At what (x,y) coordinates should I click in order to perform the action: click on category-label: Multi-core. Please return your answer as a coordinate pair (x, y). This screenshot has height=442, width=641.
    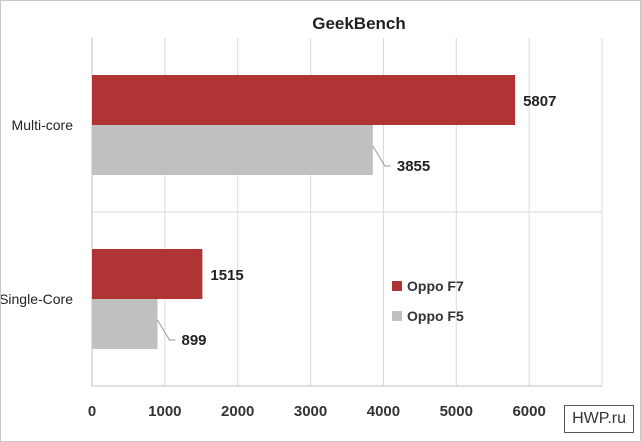
    Looking at the image, I should click on (43, 125).